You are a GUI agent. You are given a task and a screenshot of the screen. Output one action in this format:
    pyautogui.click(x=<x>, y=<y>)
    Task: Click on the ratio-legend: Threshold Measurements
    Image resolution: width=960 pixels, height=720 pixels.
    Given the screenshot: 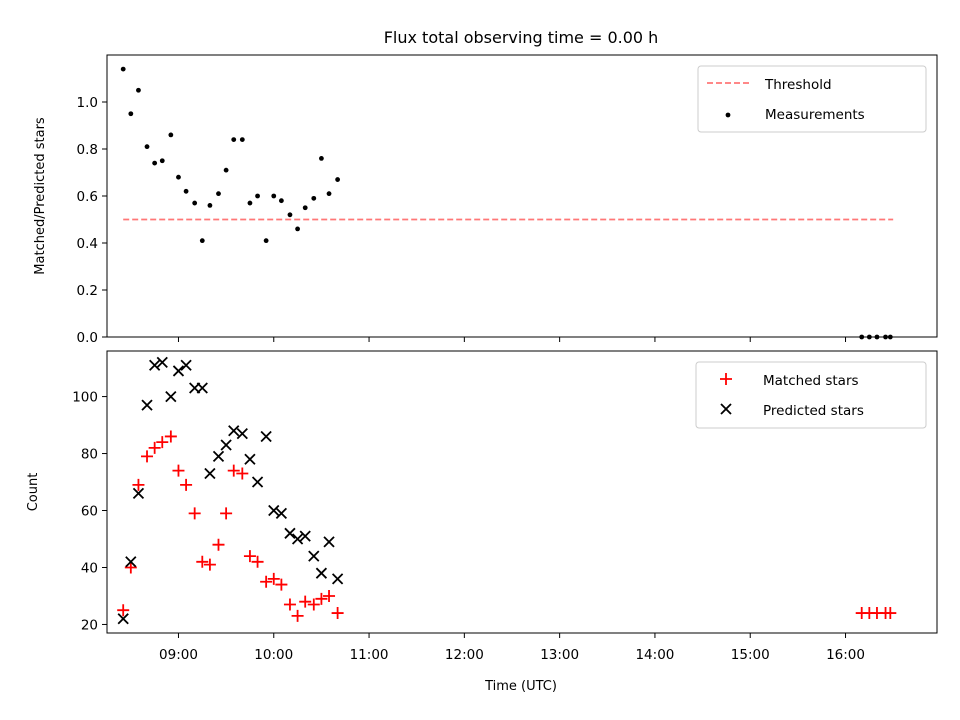 What is the action you would take?
    pyautogui.click(x=812, y=99)
    